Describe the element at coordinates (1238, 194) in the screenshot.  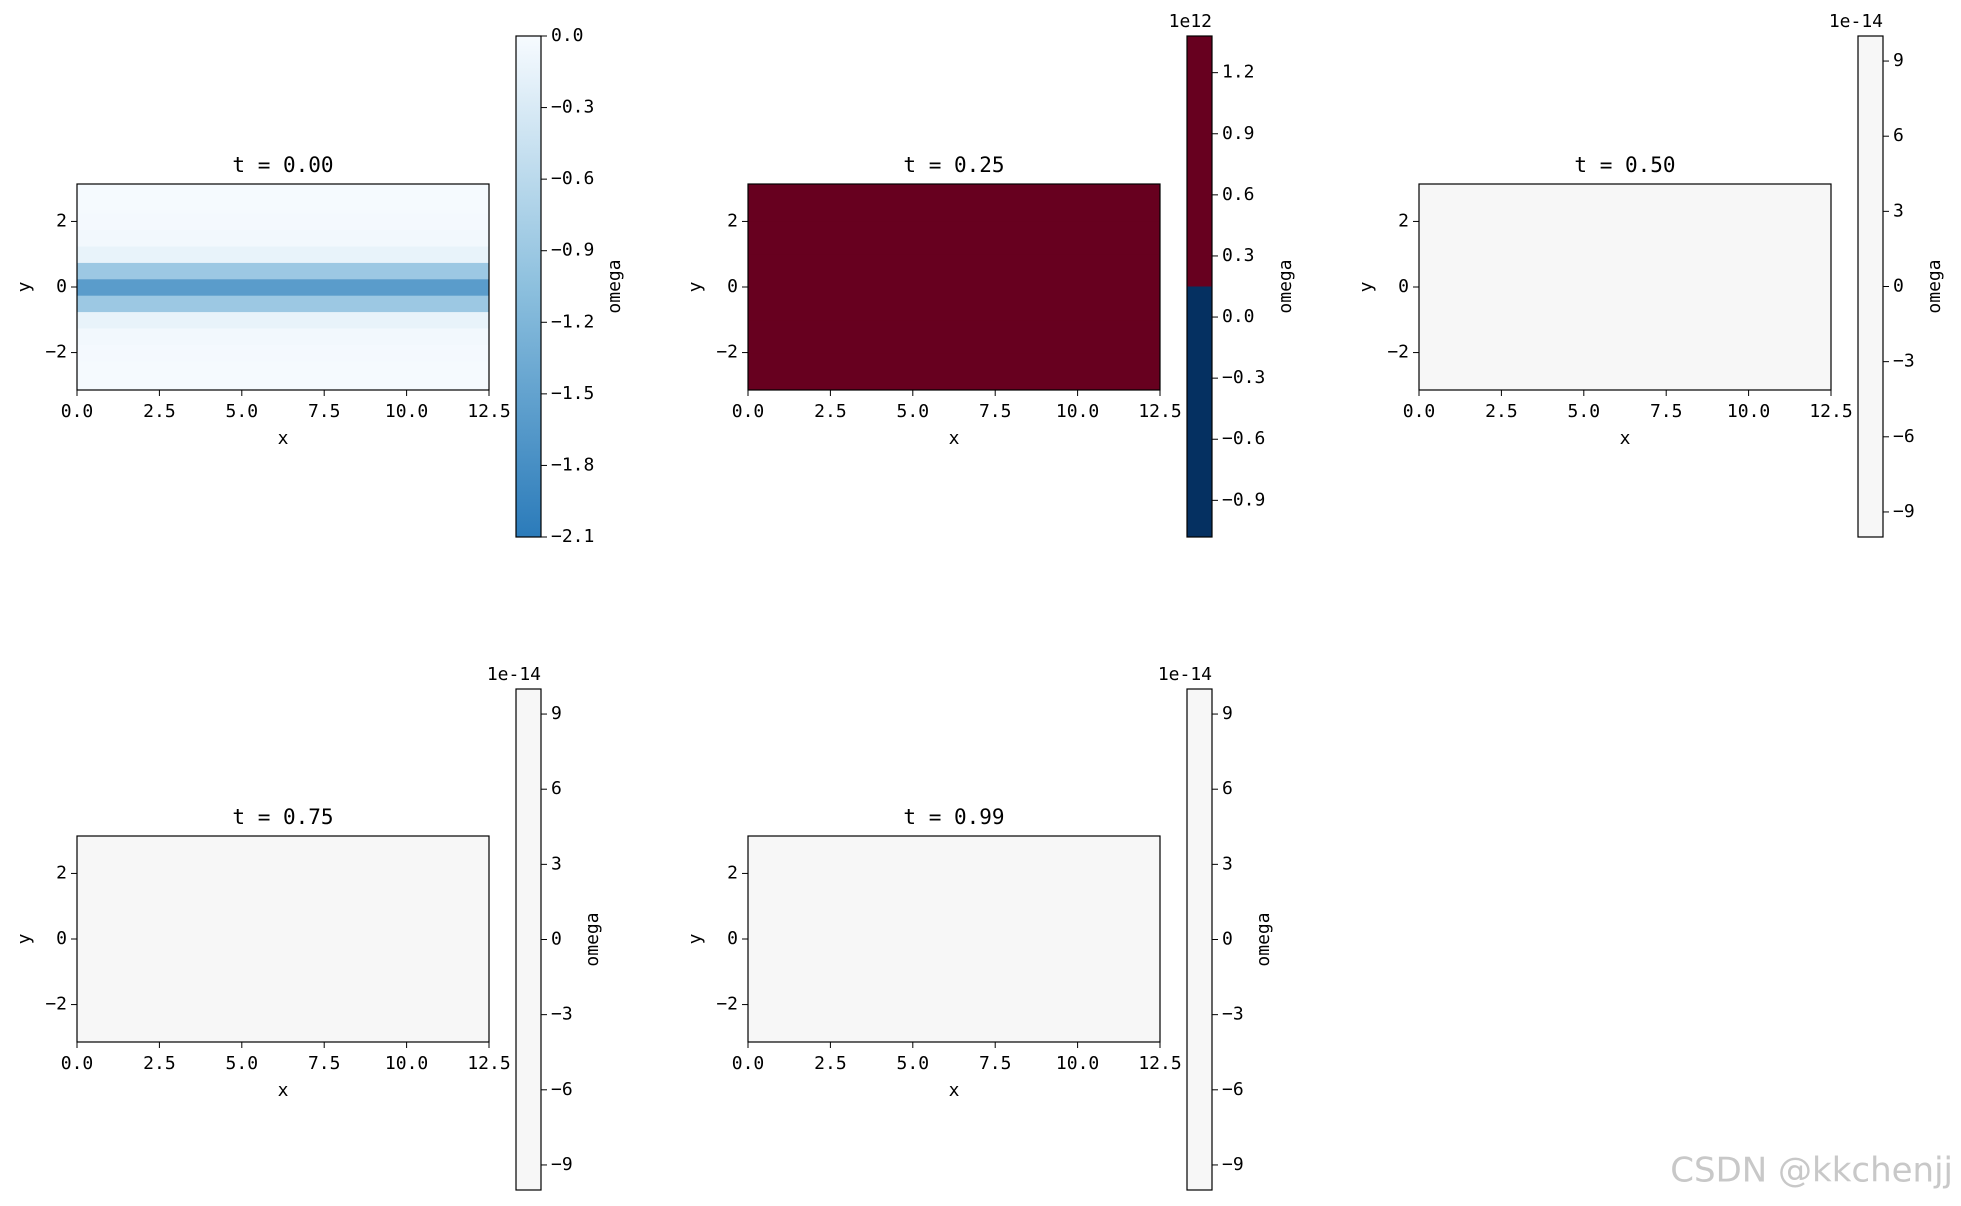
I see `colorbar-tick-label: 0.6` at that location.